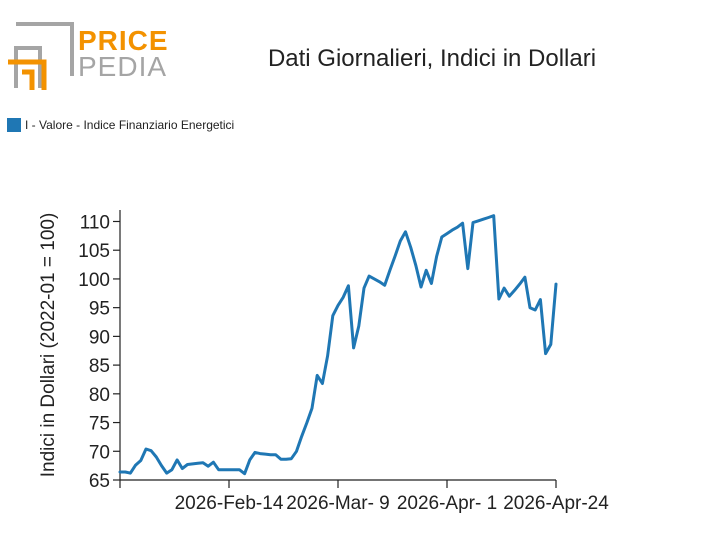 The width and height of the screenshot is (712, 555). What do you see at coordinates (28, 79) in the screenshot?
I see `logo-orange-bracket-inner` at bounding box center [28, 79].